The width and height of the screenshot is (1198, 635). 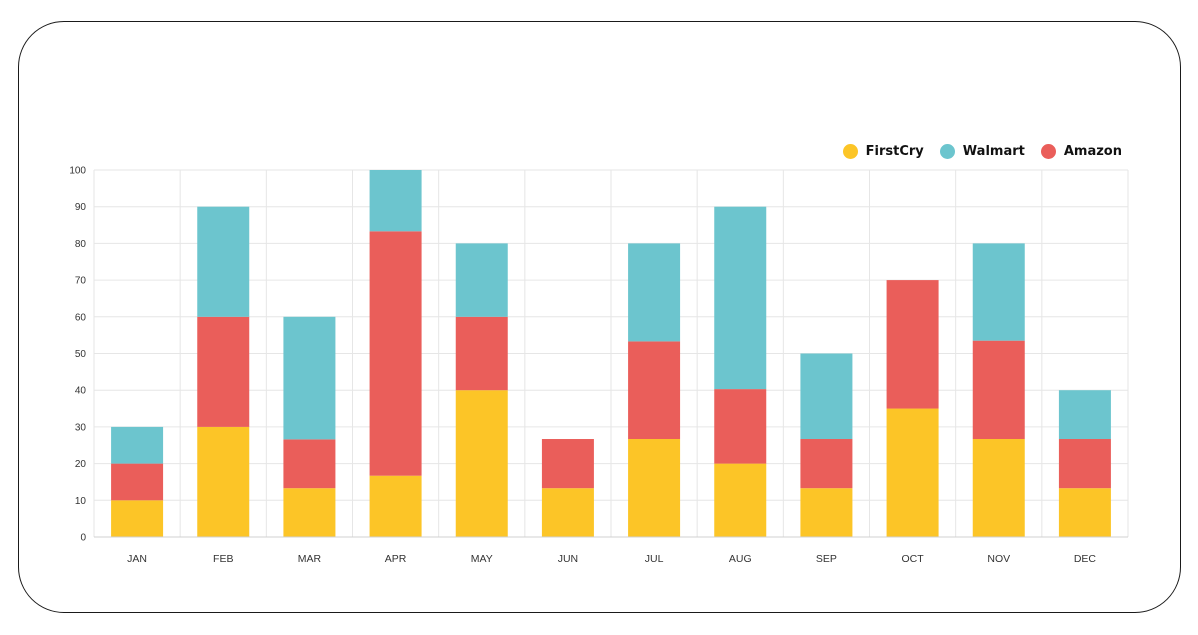 What do you see at coordinates (81, 207) in the screenshot?
I see `y-tick-label: 90` at bounding box center [81, 207].